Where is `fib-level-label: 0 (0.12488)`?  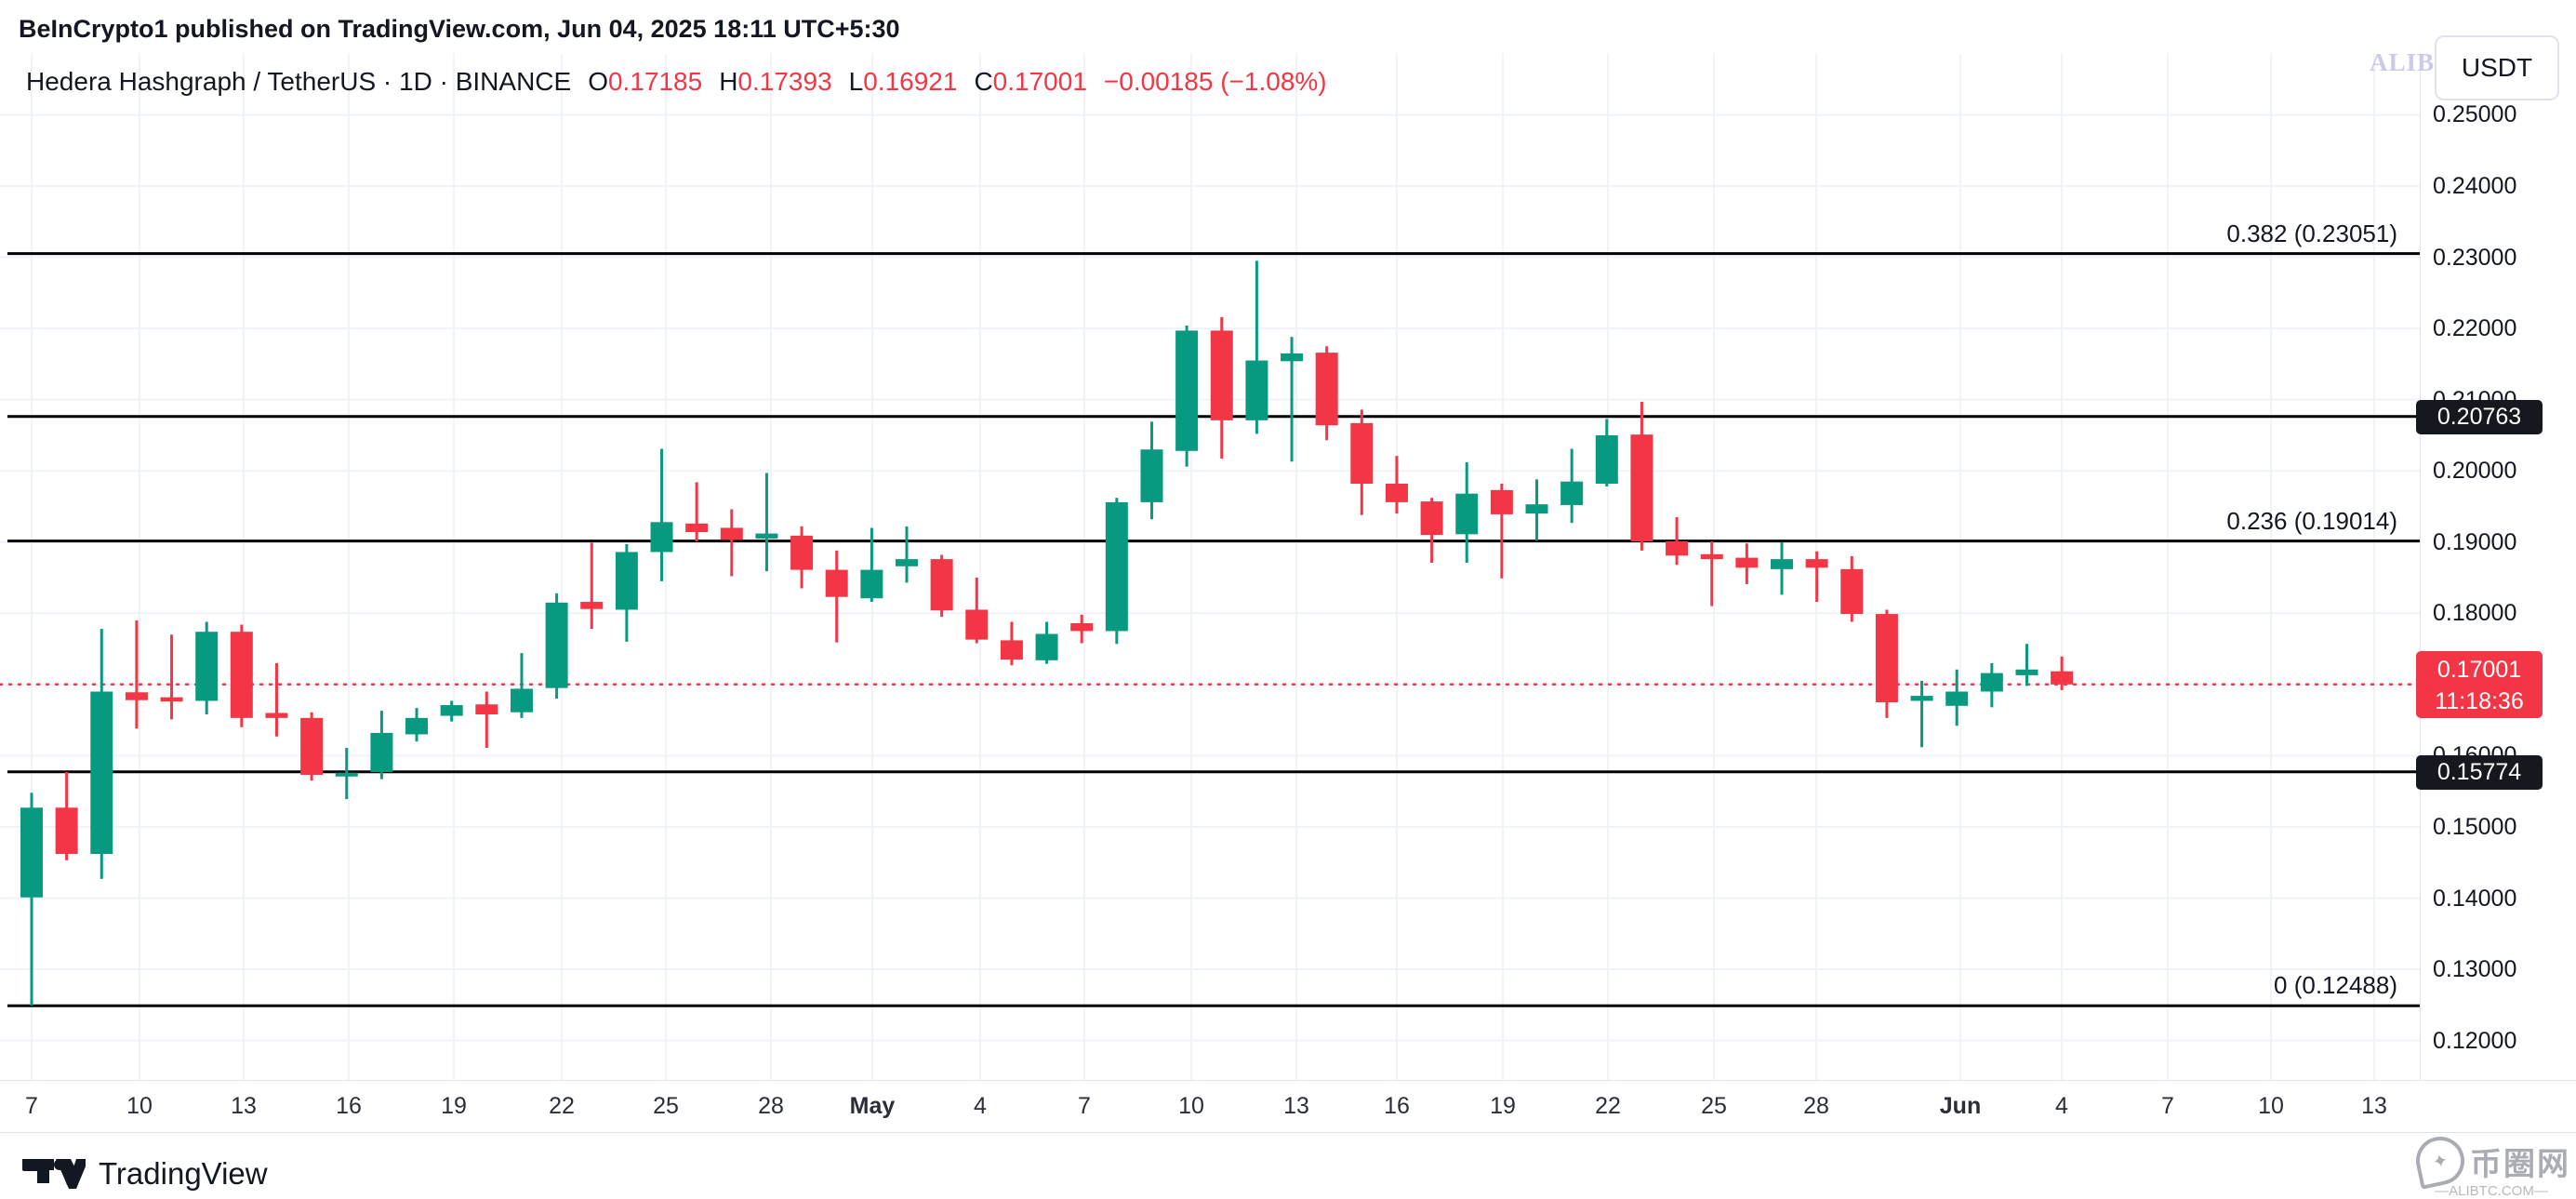
fib-level-label: 0 (0.12488) is located at coordinates (2335, 985).